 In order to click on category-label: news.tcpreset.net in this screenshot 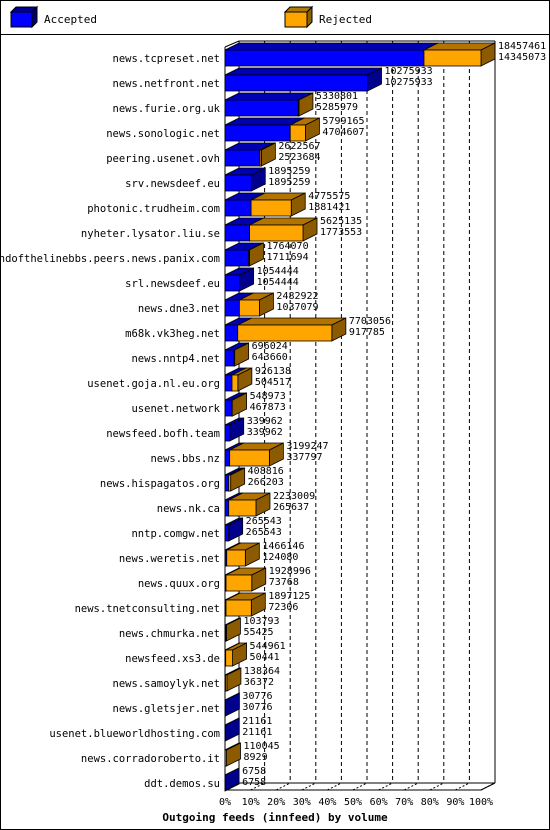, I will do `click(166, 59)`.